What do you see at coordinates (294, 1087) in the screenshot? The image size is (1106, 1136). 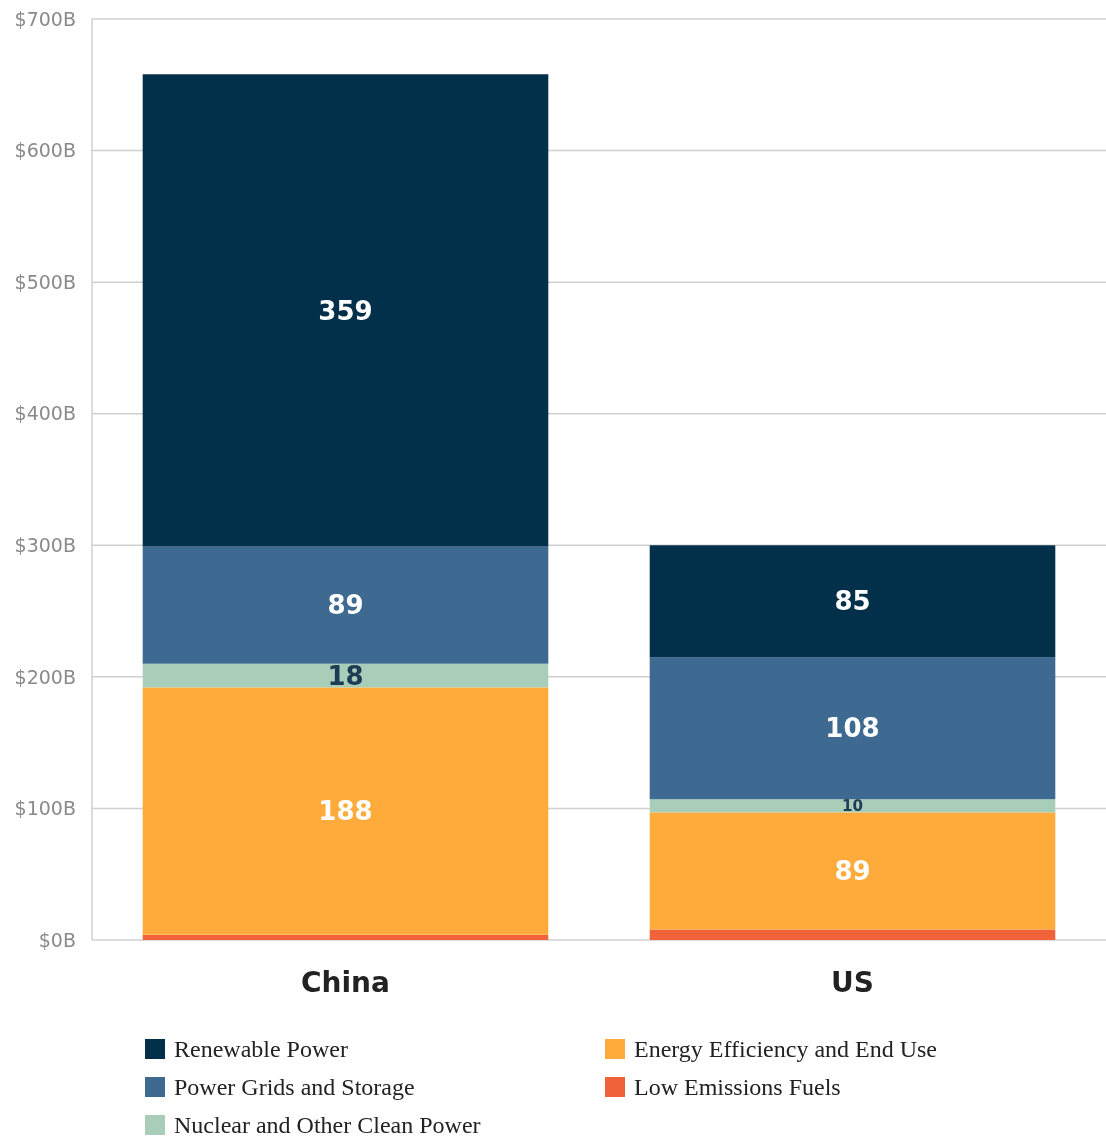 I see `legend-label: Power Grids and Storage` at bounding box center [294, 1087].